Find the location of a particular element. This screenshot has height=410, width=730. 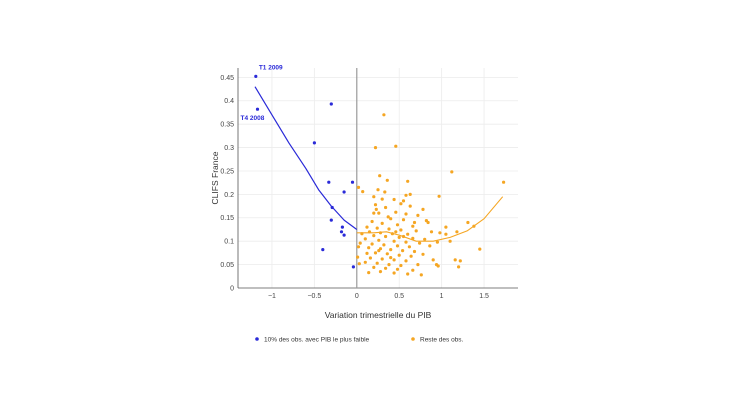

x-tick-label: 1 is located at coordinates (442, 296).